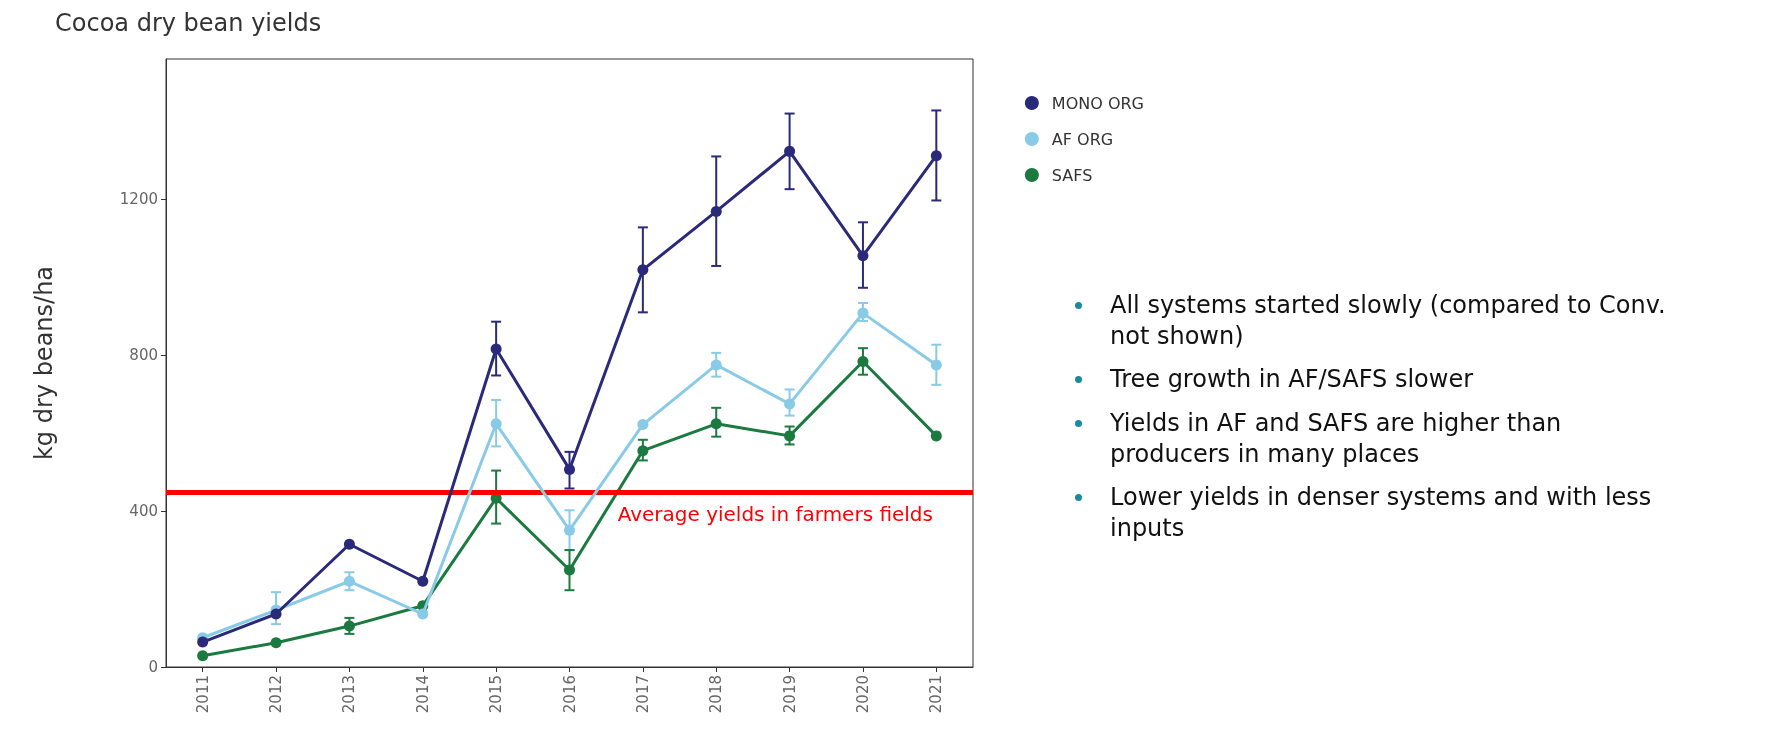 The image size is (1769, 739). What do you see at coordinates (138, 199) in the screenshot?
I see `y-tick-label: 1200` at bounding box center [138, 199].